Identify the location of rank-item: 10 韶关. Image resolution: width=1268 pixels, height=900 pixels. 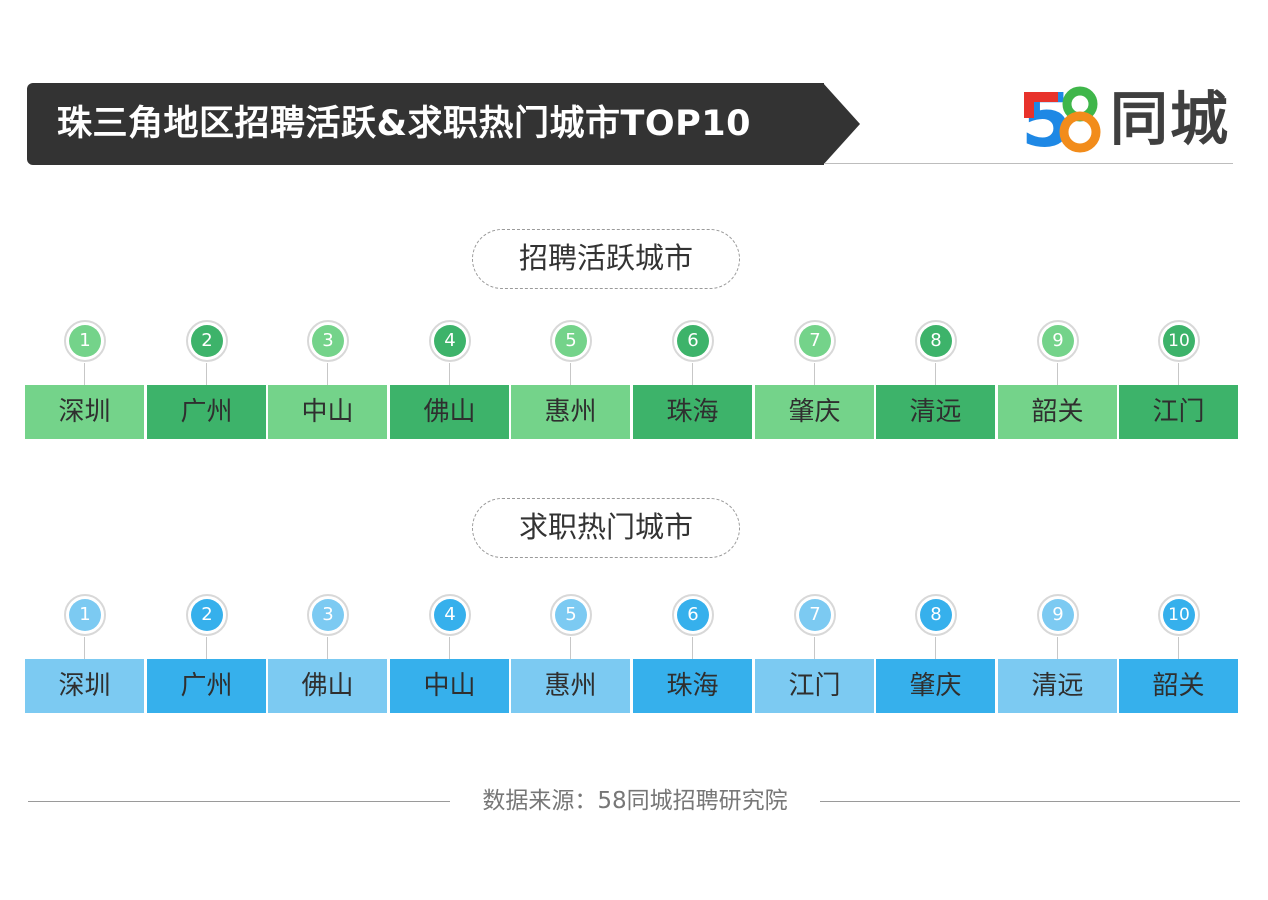
(1178, 657).